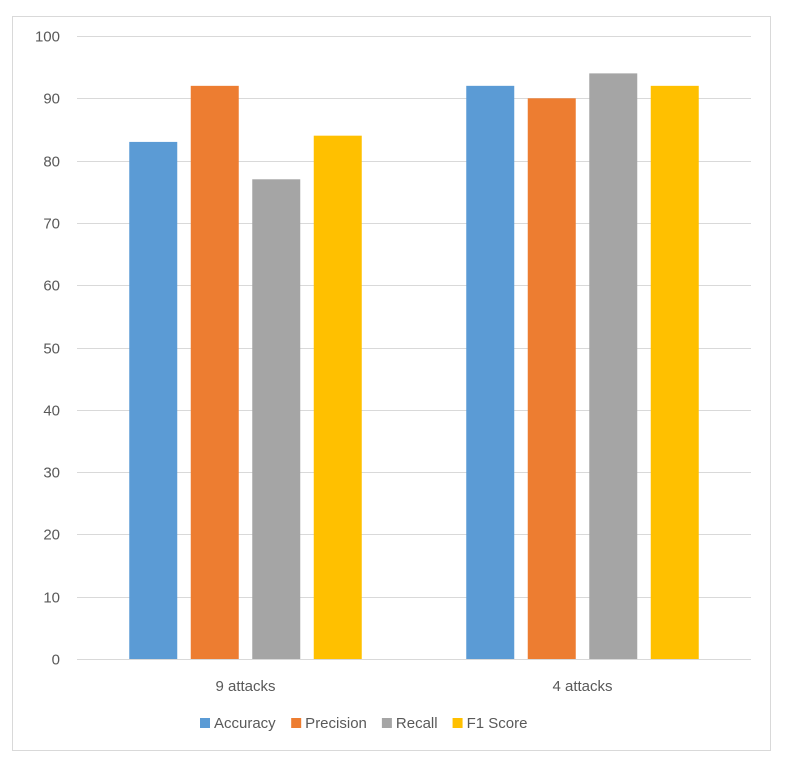 This screenshot has width=787, height=765. I want to click on legend-item: F1 Score, so click(490, 723).